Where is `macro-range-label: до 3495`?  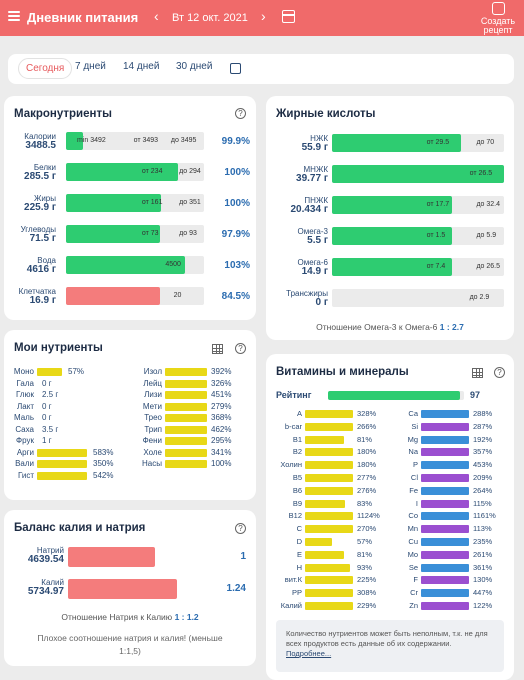 macro-range-label: до 3495 is located at coordinates (183, 140).